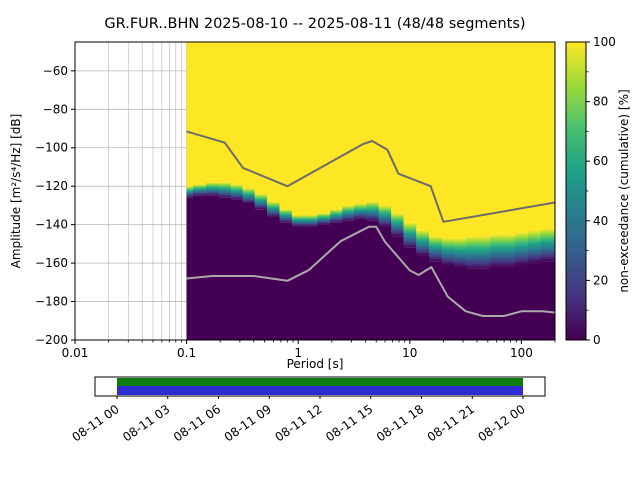 The image size is (640, 480). Describe the element at coordinates (51, 302) in the screenshot. I see `svg-text: −180` at that location.